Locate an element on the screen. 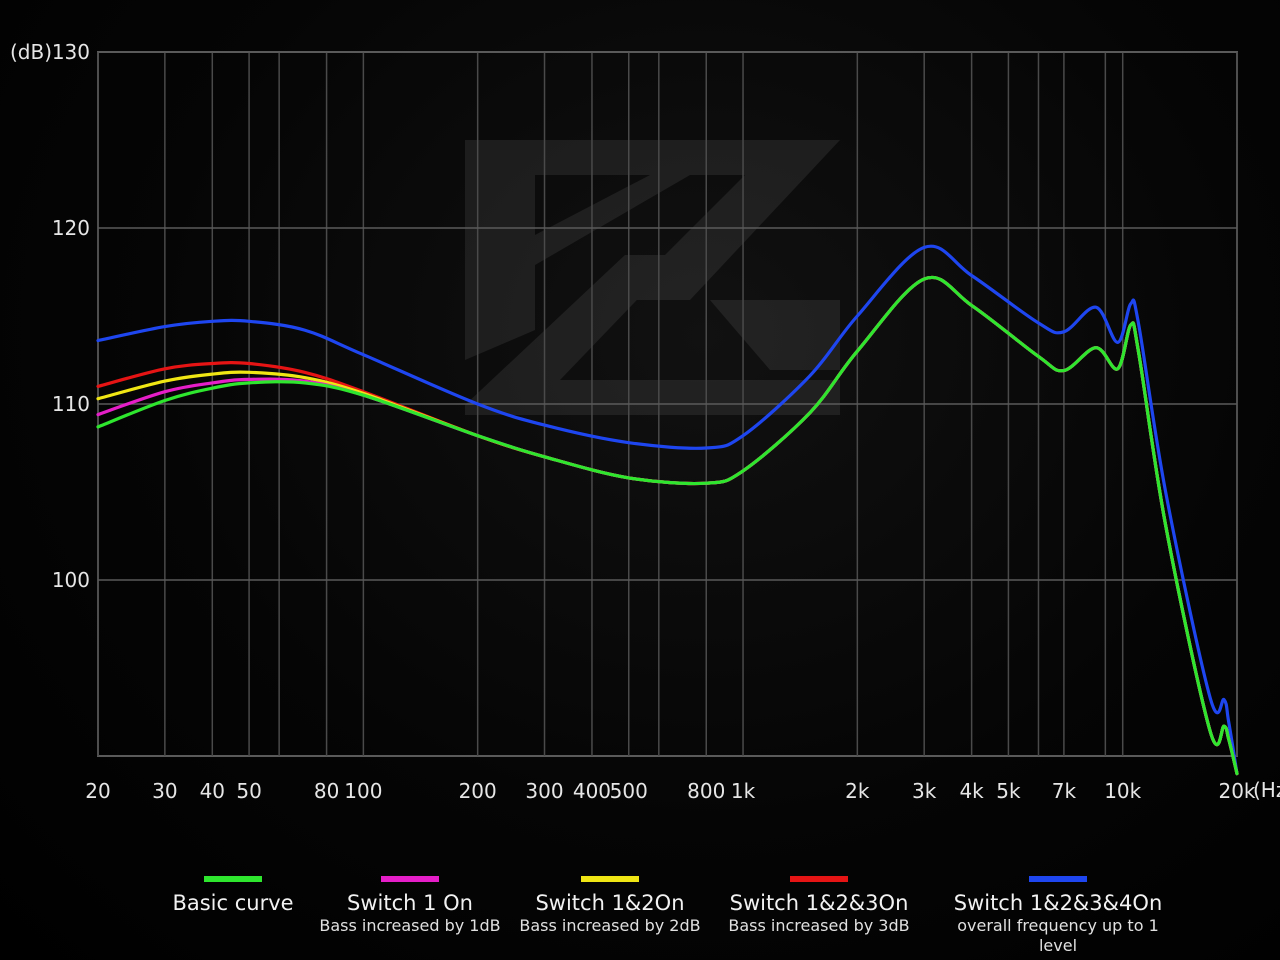 This screenshot has height=960, width=1280. x-tick-label: 500 is located at coordinates (629, 791).